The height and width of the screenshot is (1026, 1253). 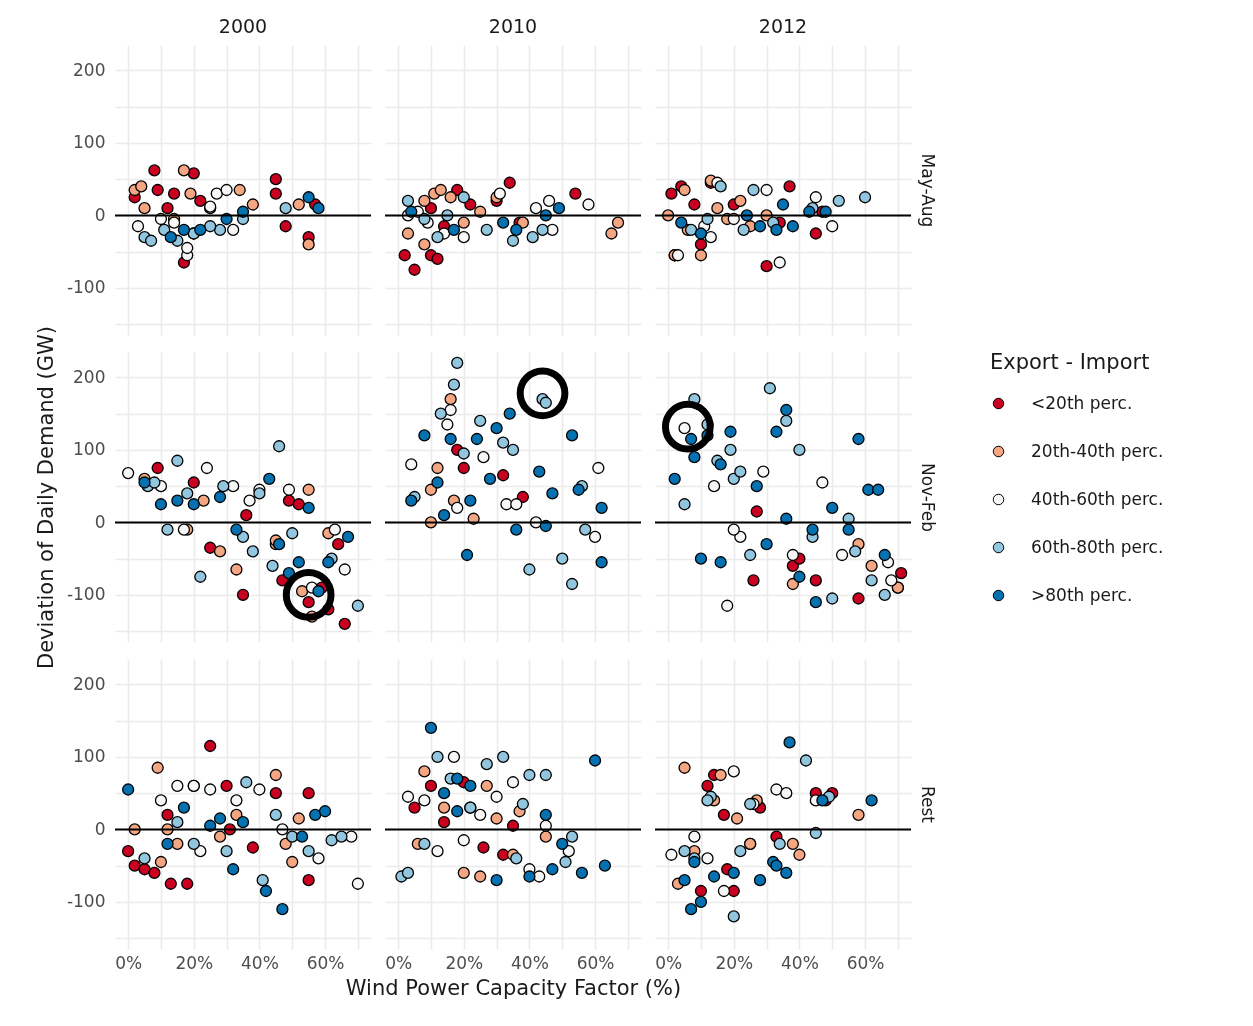 I want to click on chart-title: 2000, so click(x=243, y=26).